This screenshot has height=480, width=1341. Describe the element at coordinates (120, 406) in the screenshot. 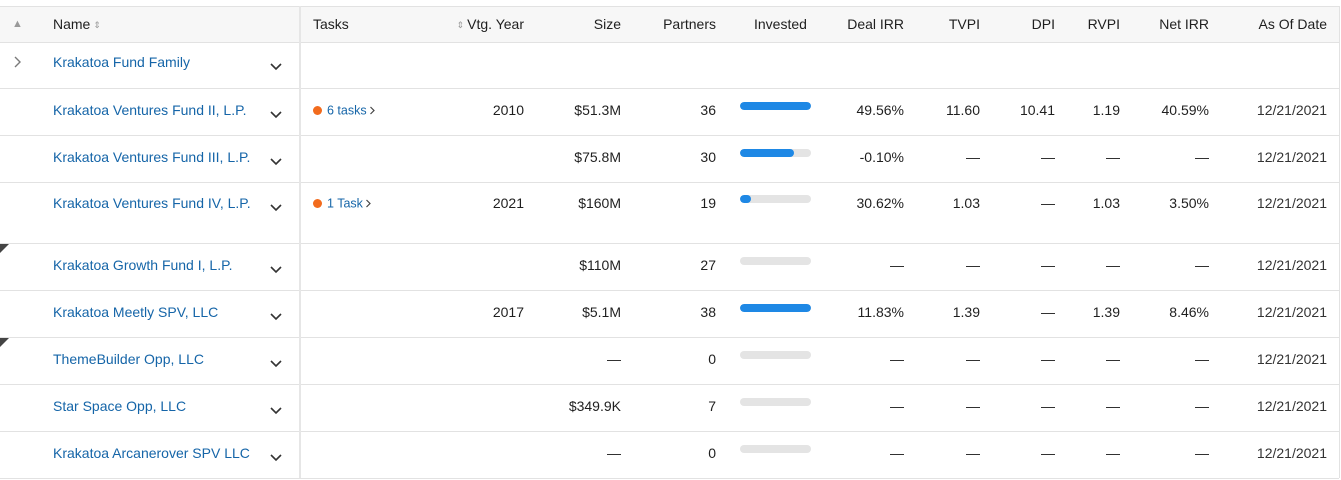

I see `fund-name-link: Star Space Opp, LLC` at that location.